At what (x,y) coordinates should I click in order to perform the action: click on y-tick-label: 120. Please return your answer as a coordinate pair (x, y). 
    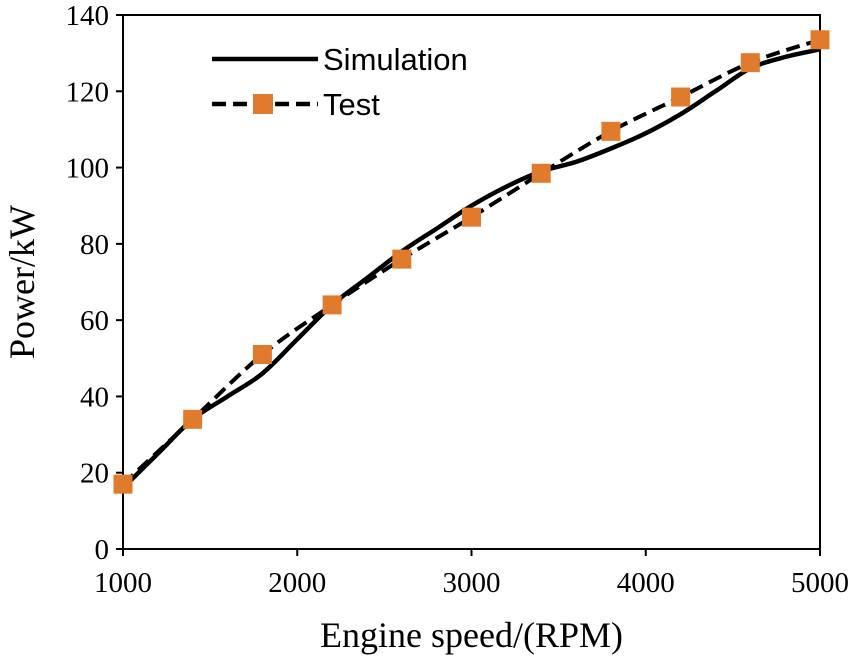
    Looking at the image, I should click on (88, 92).